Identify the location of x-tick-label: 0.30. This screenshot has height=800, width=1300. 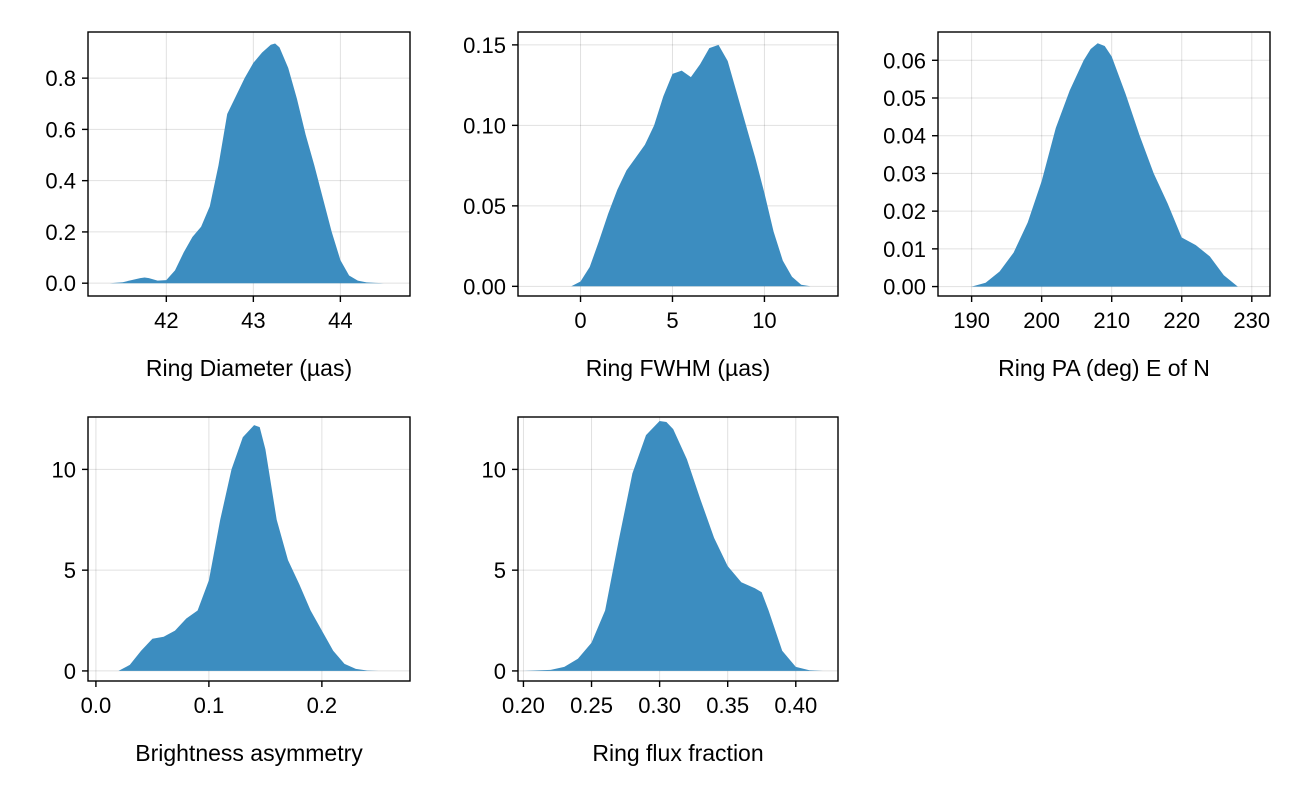
(659, 705).